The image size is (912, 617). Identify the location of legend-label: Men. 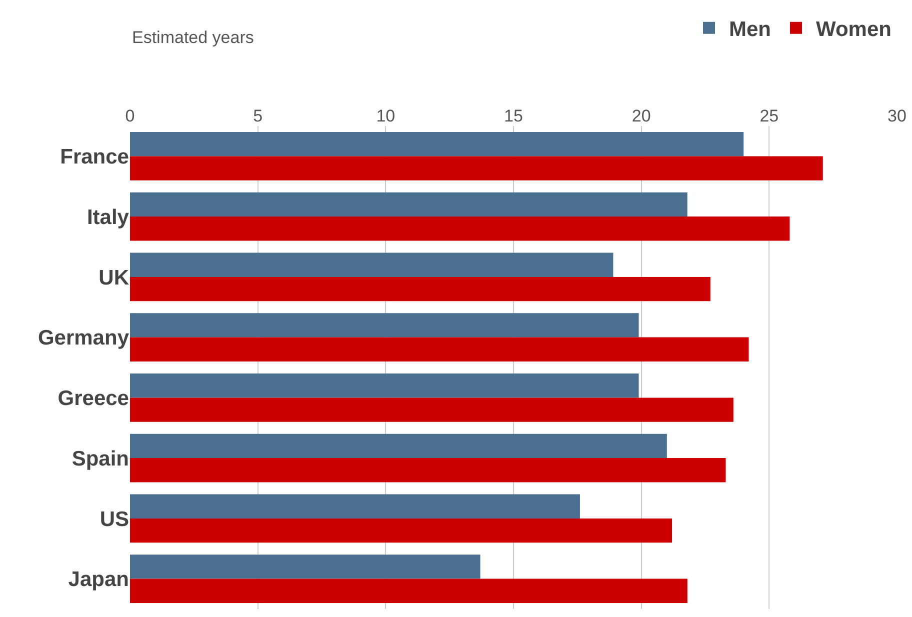
(750, 30).